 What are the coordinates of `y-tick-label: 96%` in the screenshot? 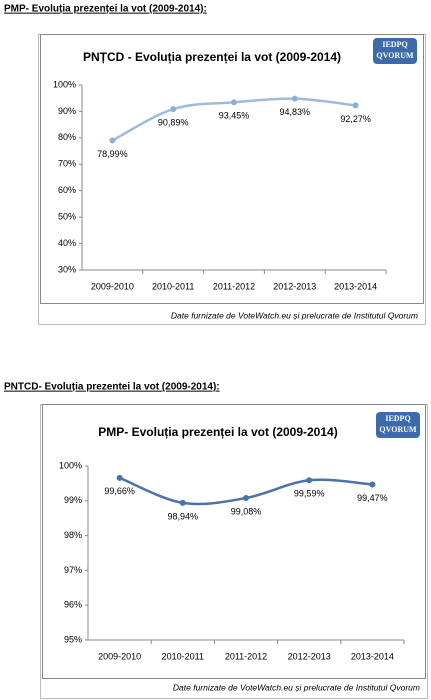 It's located at (73, 605).